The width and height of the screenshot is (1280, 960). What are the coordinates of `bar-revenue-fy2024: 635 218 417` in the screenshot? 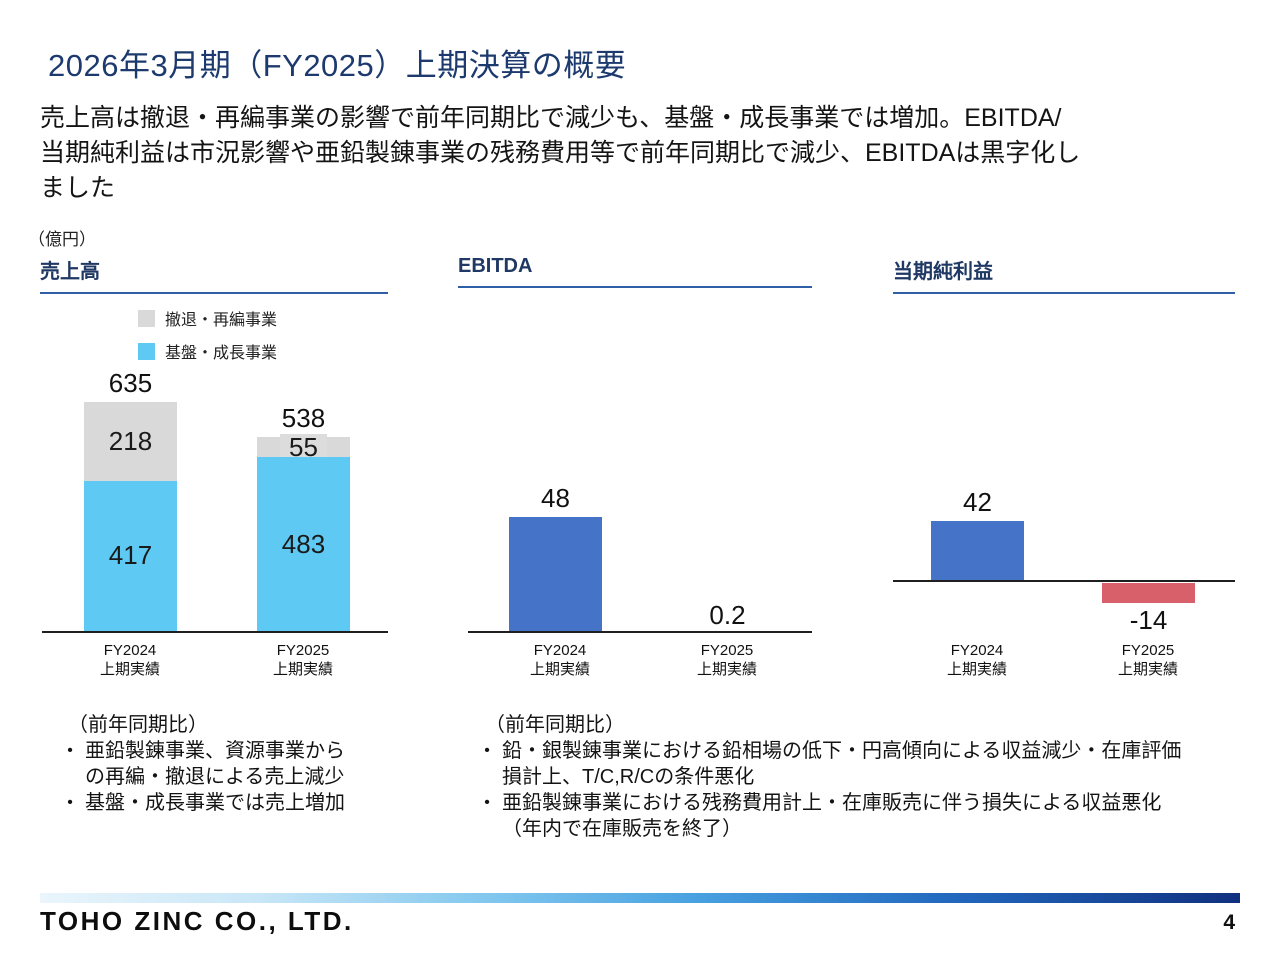 It's located at (130, 500).